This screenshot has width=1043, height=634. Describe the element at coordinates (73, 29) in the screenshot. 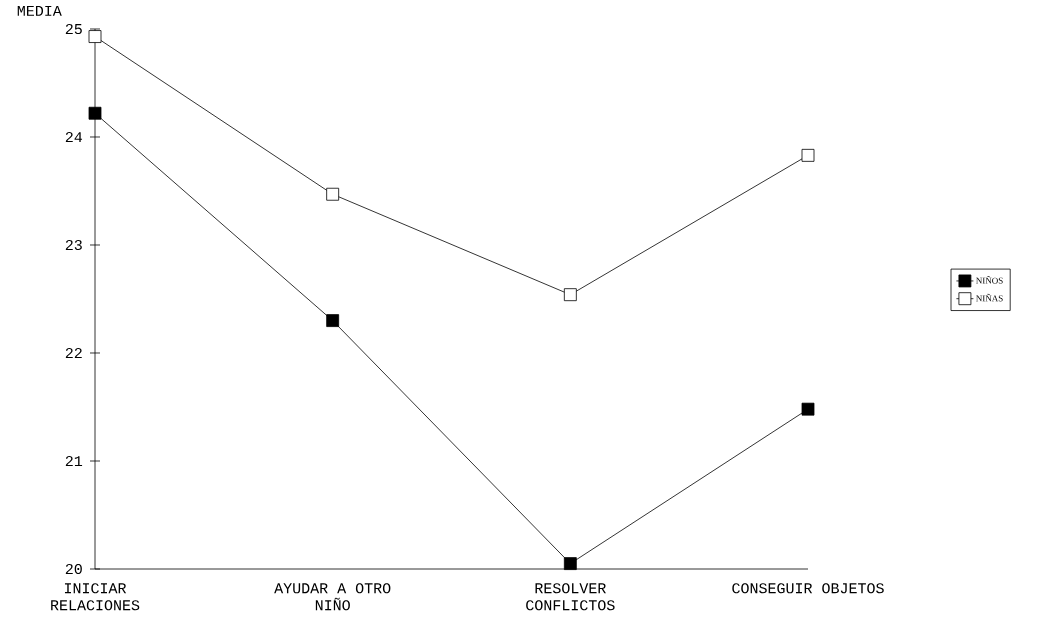

I see `y-tick-label: 25` at that location.